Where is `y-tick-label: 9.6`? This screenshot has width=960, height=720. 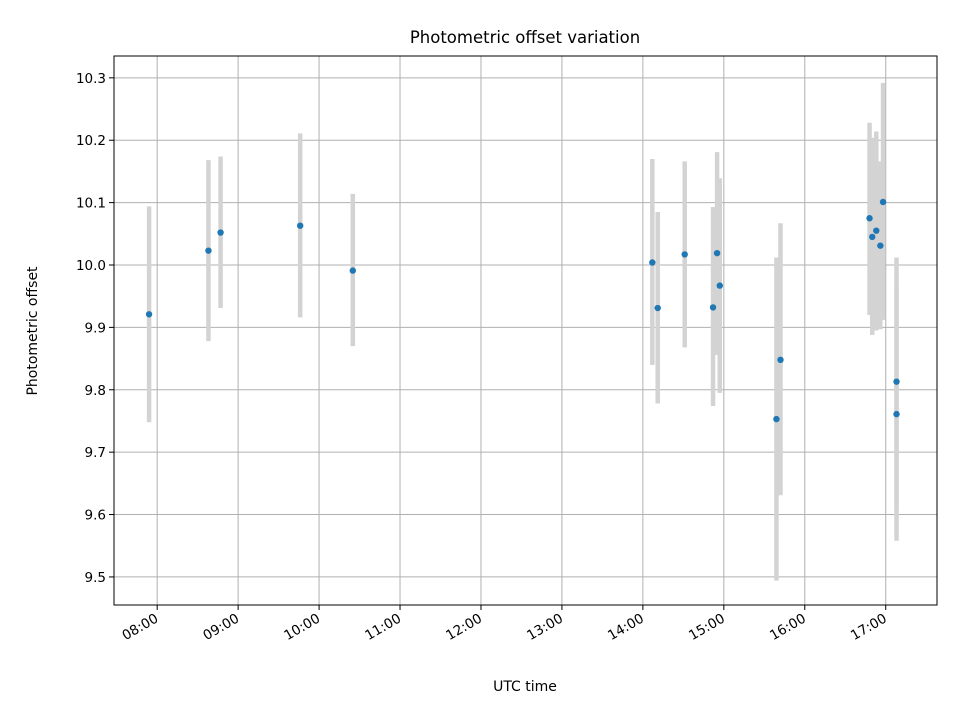 y-tick-label: 9.6 is located at coordinates (95, 516).